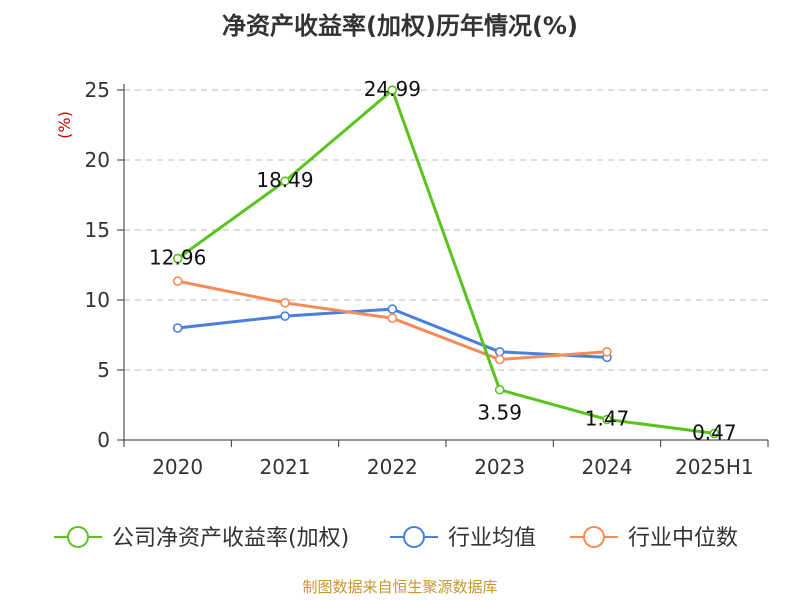  Describe the element at coordinates (499, 413) in the screenshot. I see `data-label: 3.59` at that location.